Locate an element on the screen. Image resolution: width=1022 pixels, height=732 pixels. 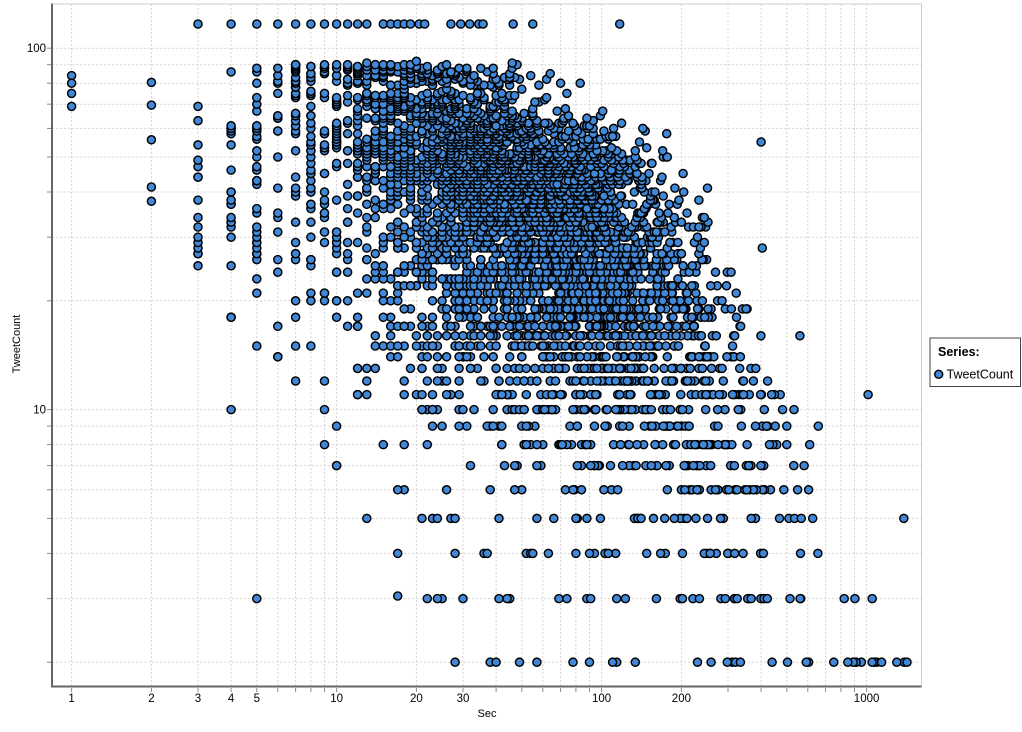
svg-text: 1000 is located at coordinates (867, 699).